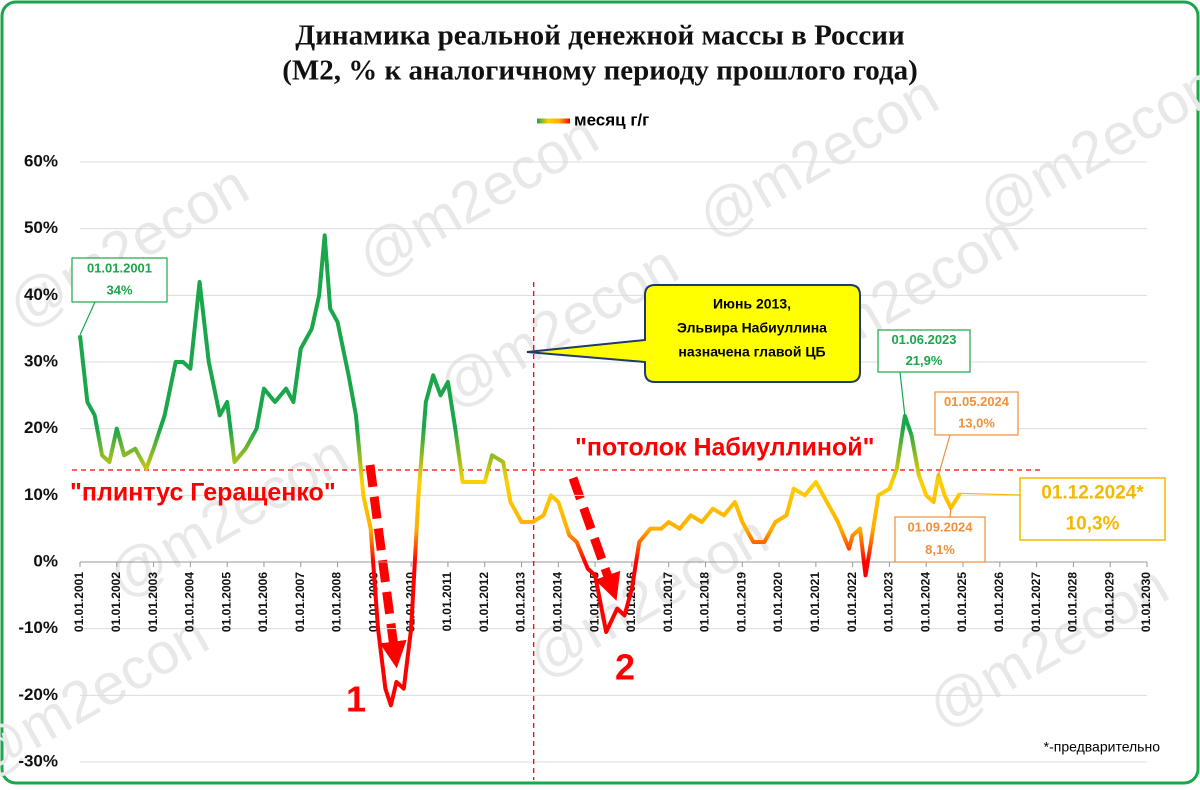  I want to click on x-tick-label: 01.01.2014, so click(557, 602).